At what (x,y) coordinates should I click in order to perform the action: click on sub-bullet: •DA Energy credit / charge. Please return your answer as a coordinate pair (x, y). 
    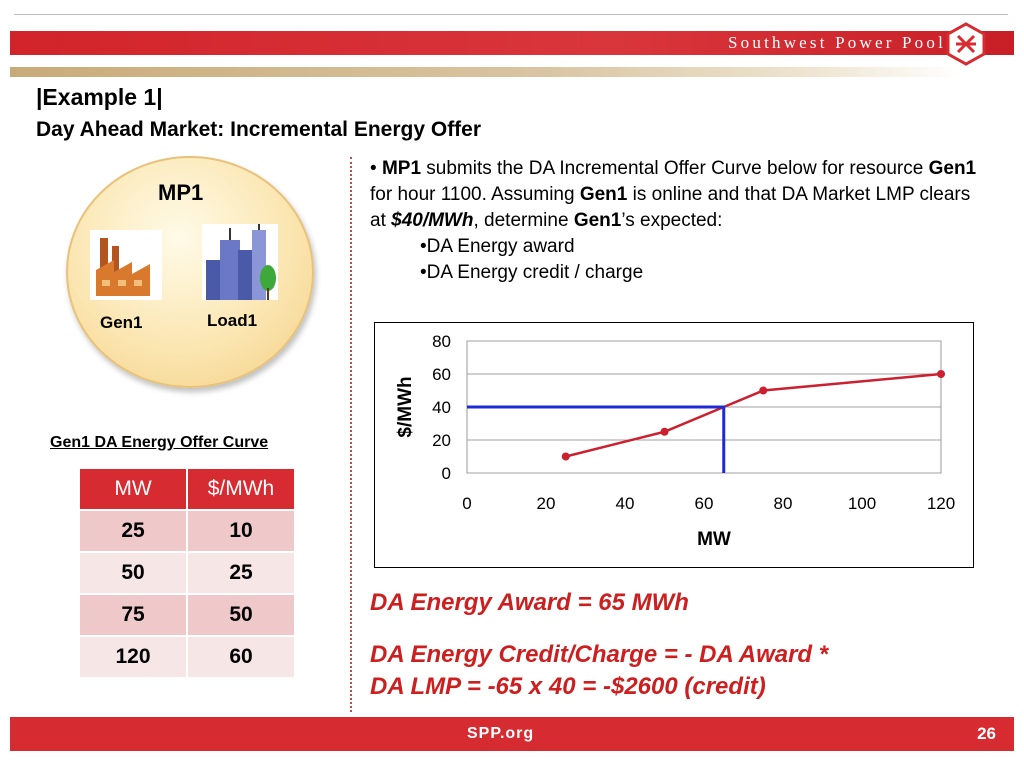
    Looking at the image, I should click on (532, 272).